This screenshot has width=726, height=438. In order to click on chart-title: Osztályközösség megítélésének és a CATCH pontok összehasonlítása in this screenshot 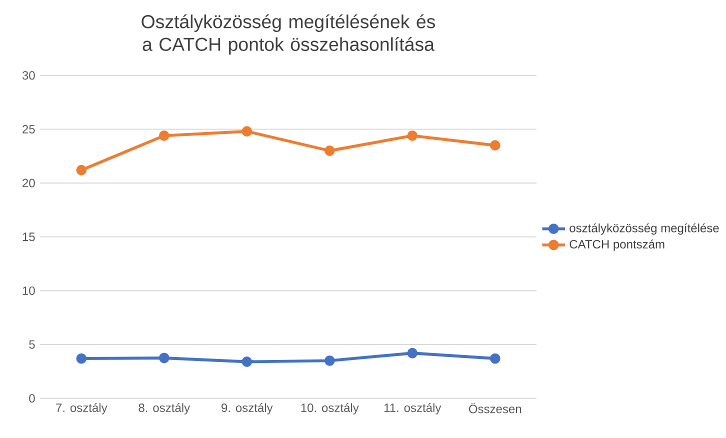, I will do `click(289, 34)`.